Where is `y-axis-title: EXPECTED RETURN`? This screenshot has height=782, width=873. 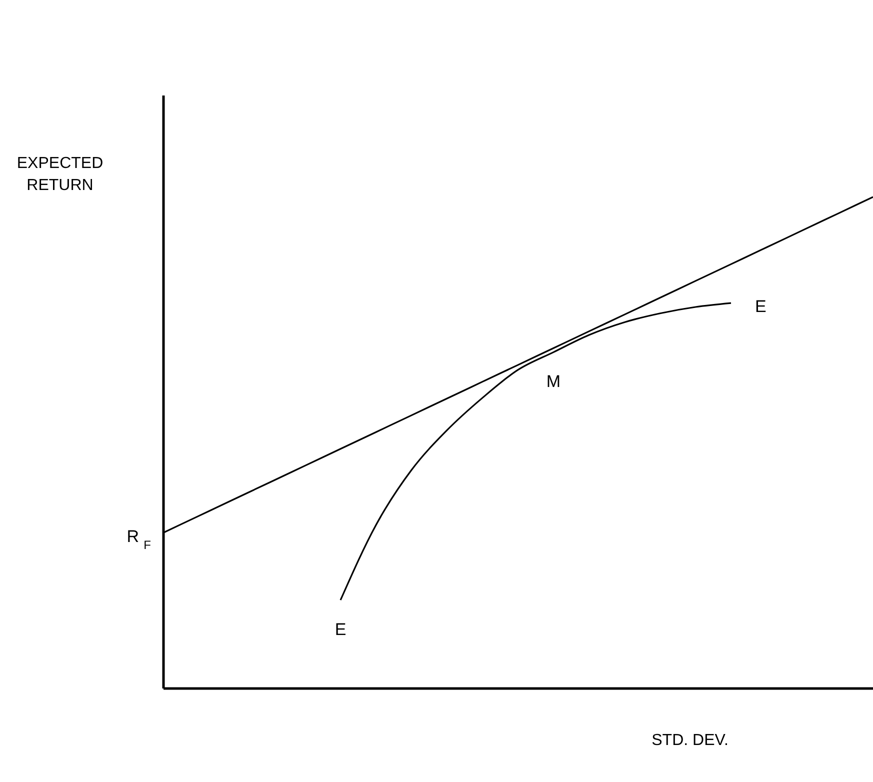 y-axis-title: EXPECTED RETURN is located at coordinates (60, 174).